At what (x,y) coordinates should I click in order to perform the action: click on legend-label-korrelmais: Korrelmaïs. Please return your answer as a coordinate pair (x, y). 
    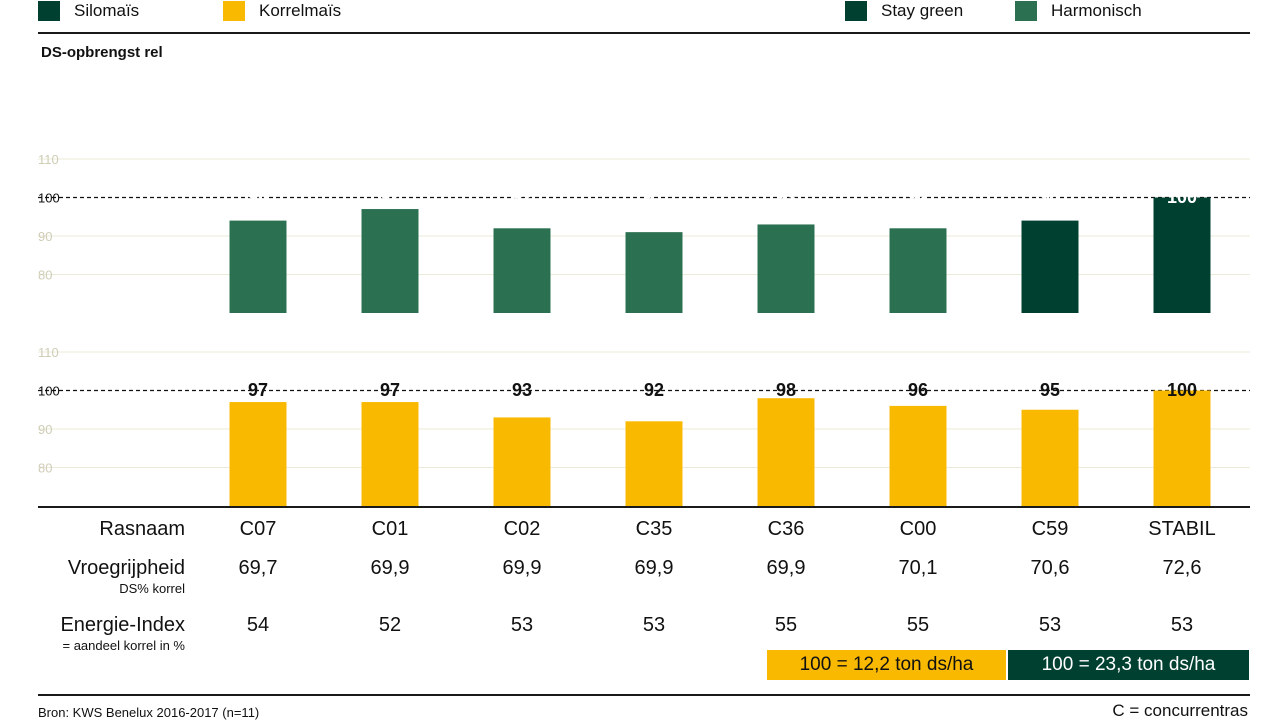
    Looking at the image, I should click on (300, 10).